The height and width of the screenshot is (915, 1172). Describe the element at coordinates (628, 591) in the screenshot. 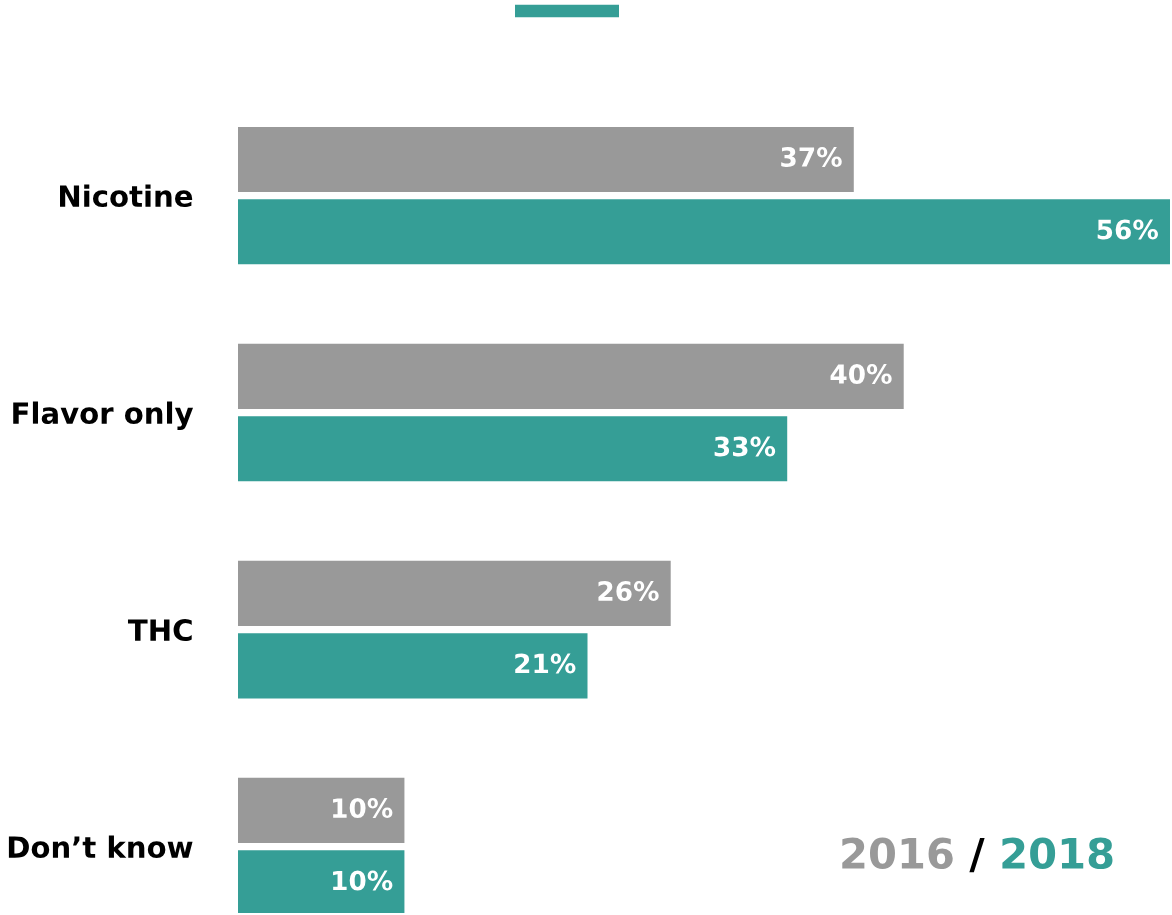

I see `data-label: 26%` at that location.